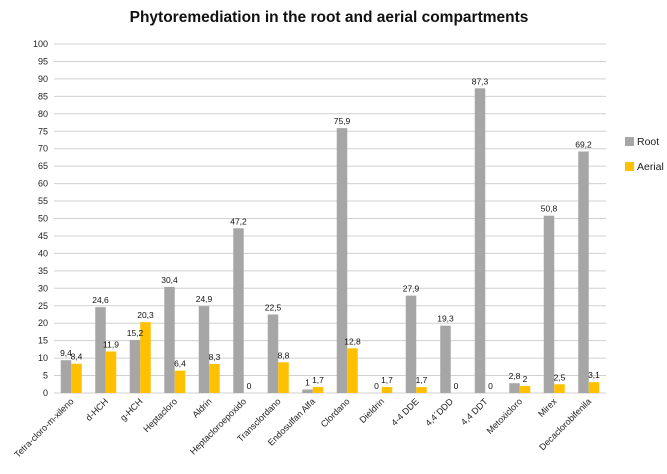 This screenshot has width=667, height=474. I want to click on y-tick-label: 5, so click(45, 376).